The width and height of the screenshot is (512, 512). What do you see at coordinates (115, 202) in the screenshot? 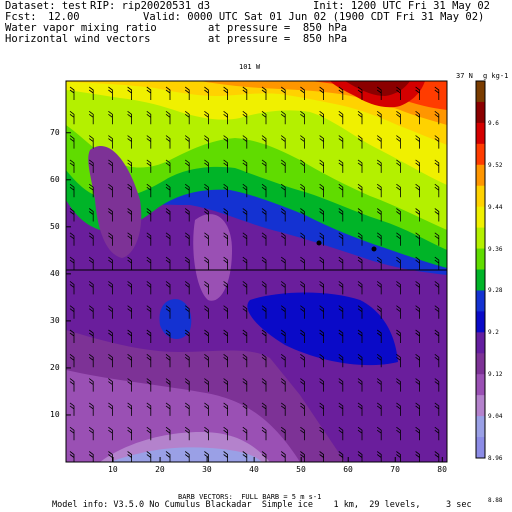
I see `mixing-ratio-west-lobe` at bounding box center [115, 202].